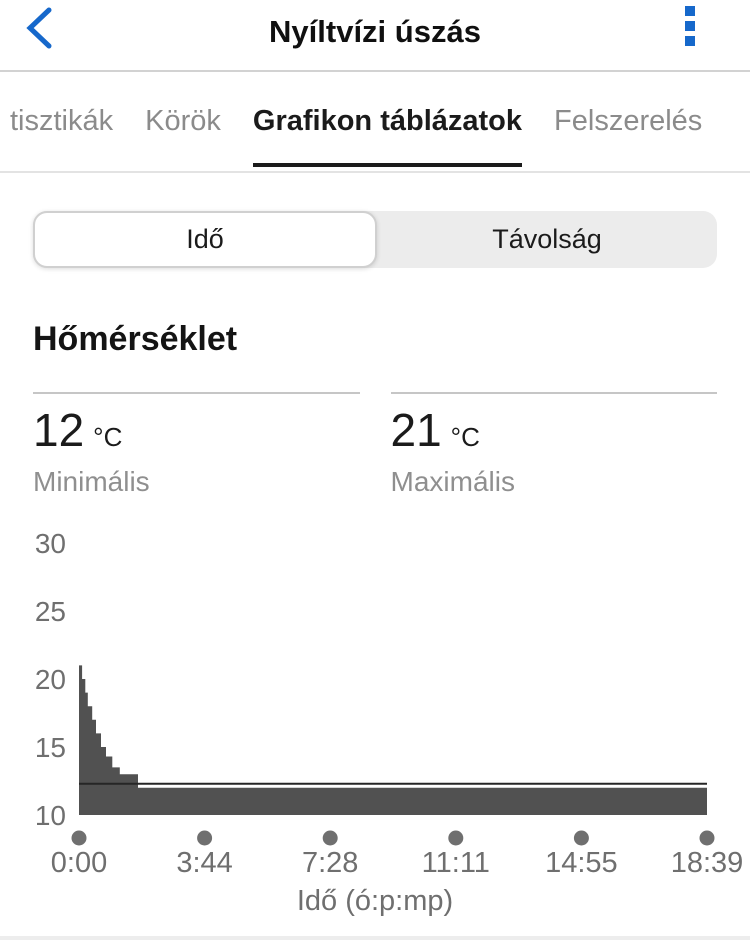 The width and height of the screenshot is (750, 940). Describe the element at coordinates (547, 239) in the screenshot. I see `segment-distance: Távolság` at that location.